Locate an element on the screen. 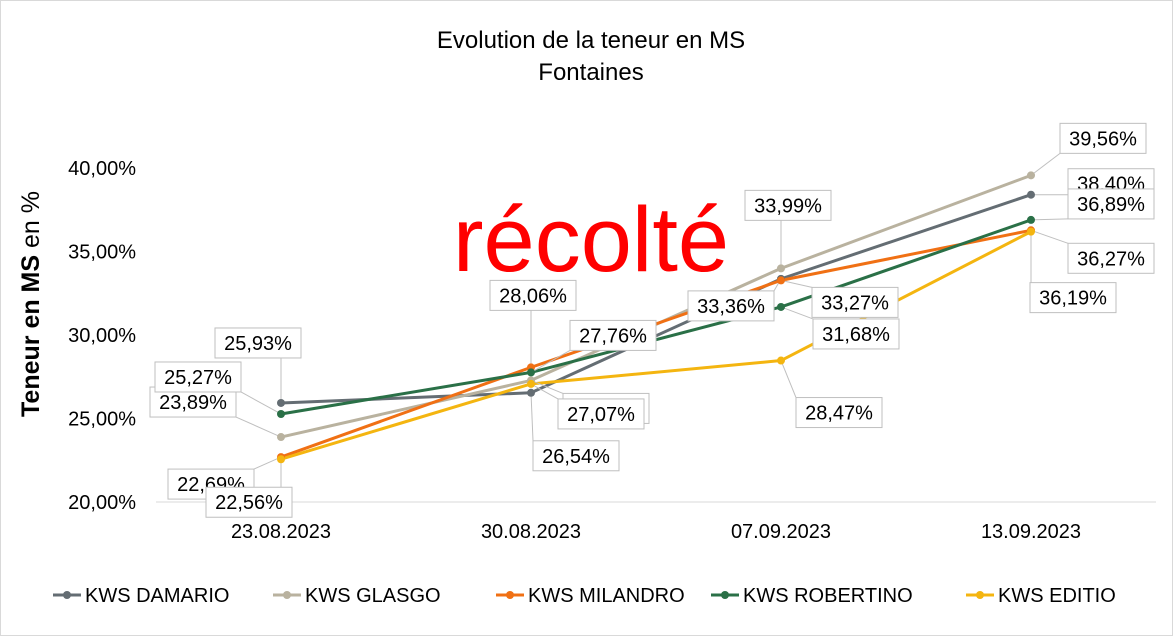 This screenshot has width=1173, height=636. data-label: 39,56% is located at coordinates (1103, 139).